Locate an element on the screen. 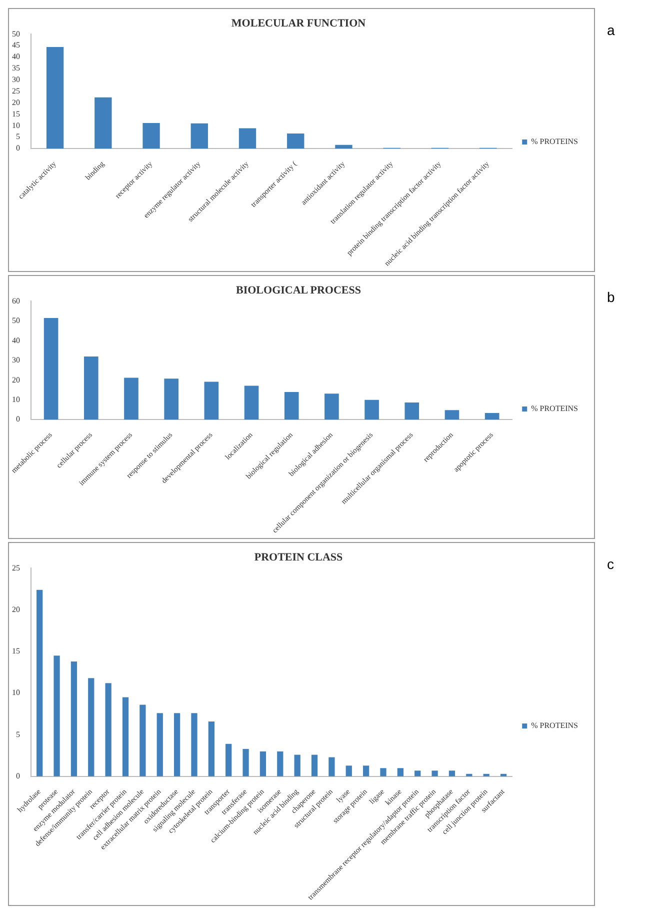 The width and height of the screenshot is (655, 922). y-tick-label: 35 is located at coordinates (16, 68).